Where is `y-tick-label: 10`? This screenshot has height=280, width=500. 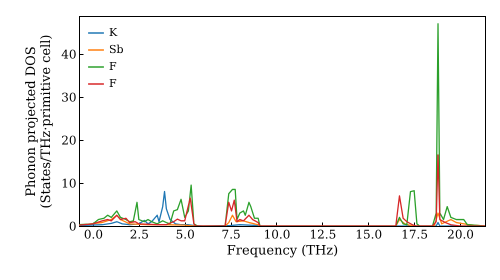
y-tick-label: 10 is located at coordinates (68, 183).